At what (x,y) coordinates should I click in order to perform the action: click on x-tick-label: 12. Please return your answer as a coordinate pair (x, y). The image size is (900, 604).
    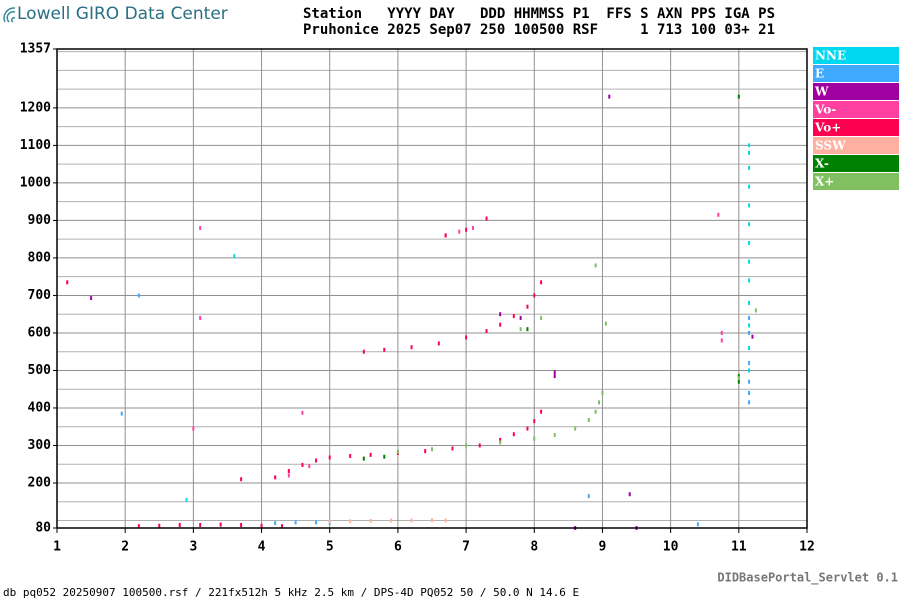
    Looking at the image, I should click on (807, 547).